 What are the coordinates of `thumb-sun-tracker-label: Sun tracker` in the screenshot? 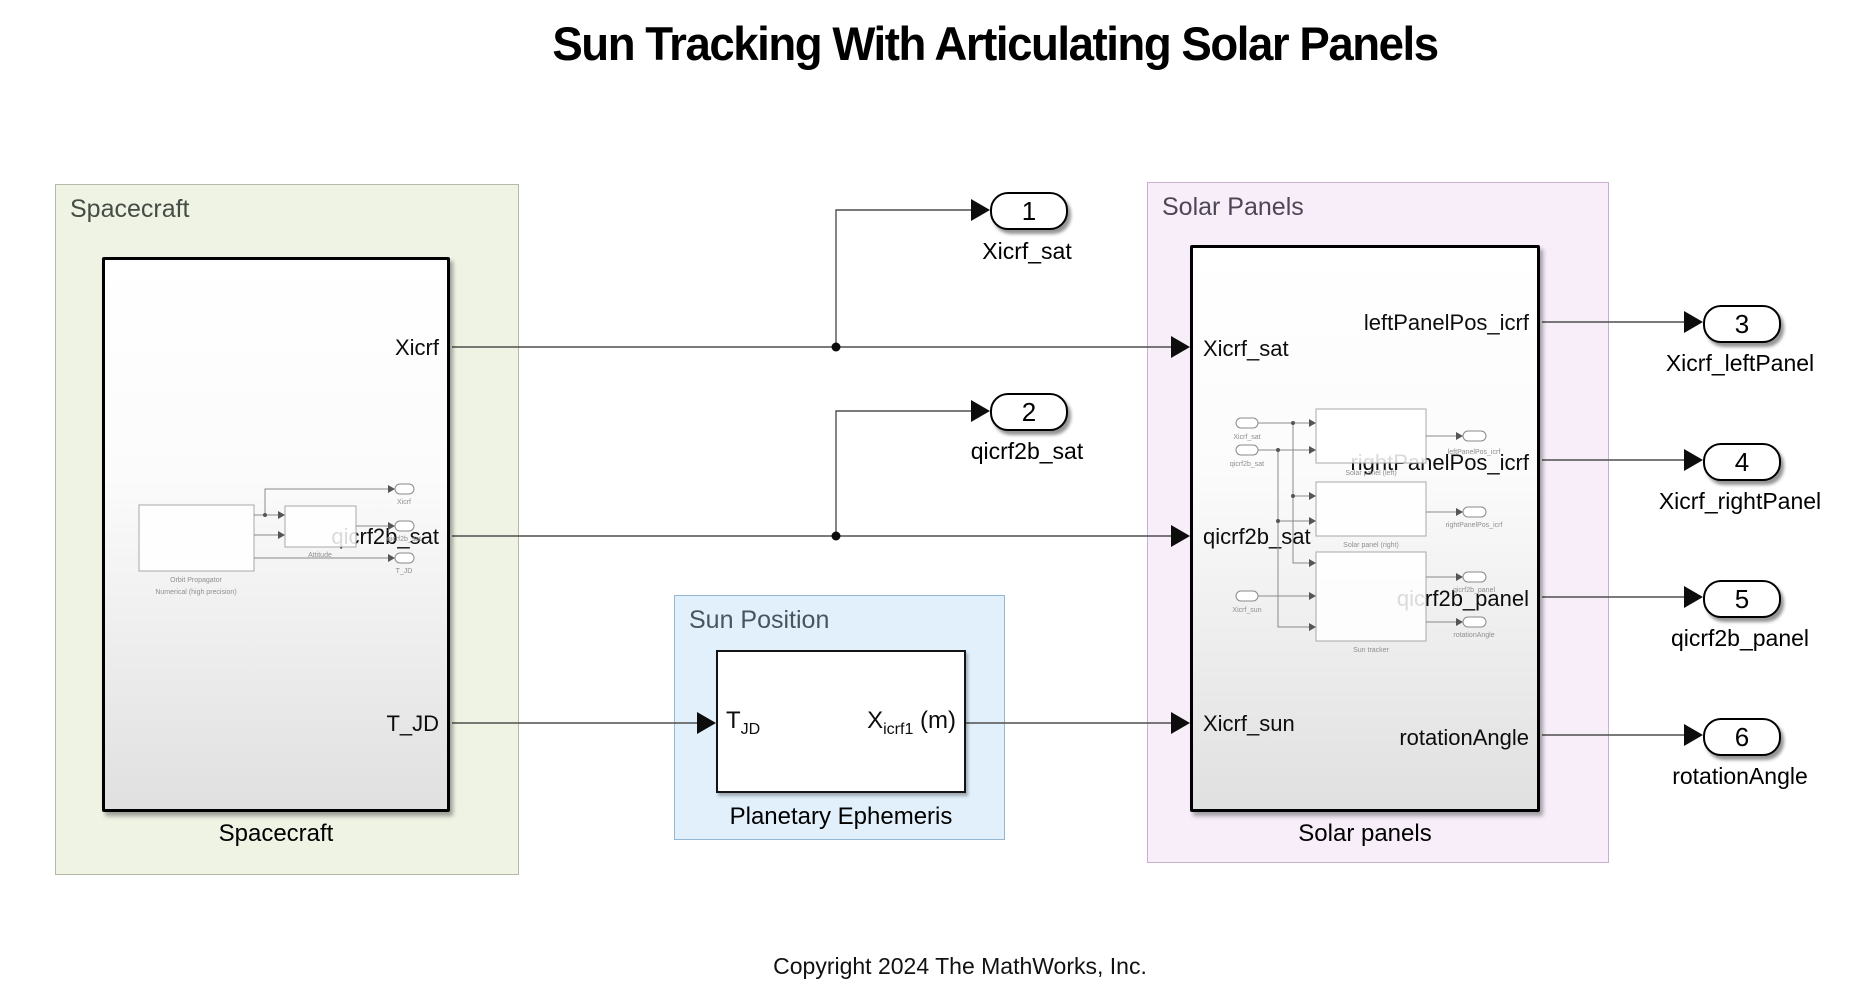 It's located at (1371, 650).